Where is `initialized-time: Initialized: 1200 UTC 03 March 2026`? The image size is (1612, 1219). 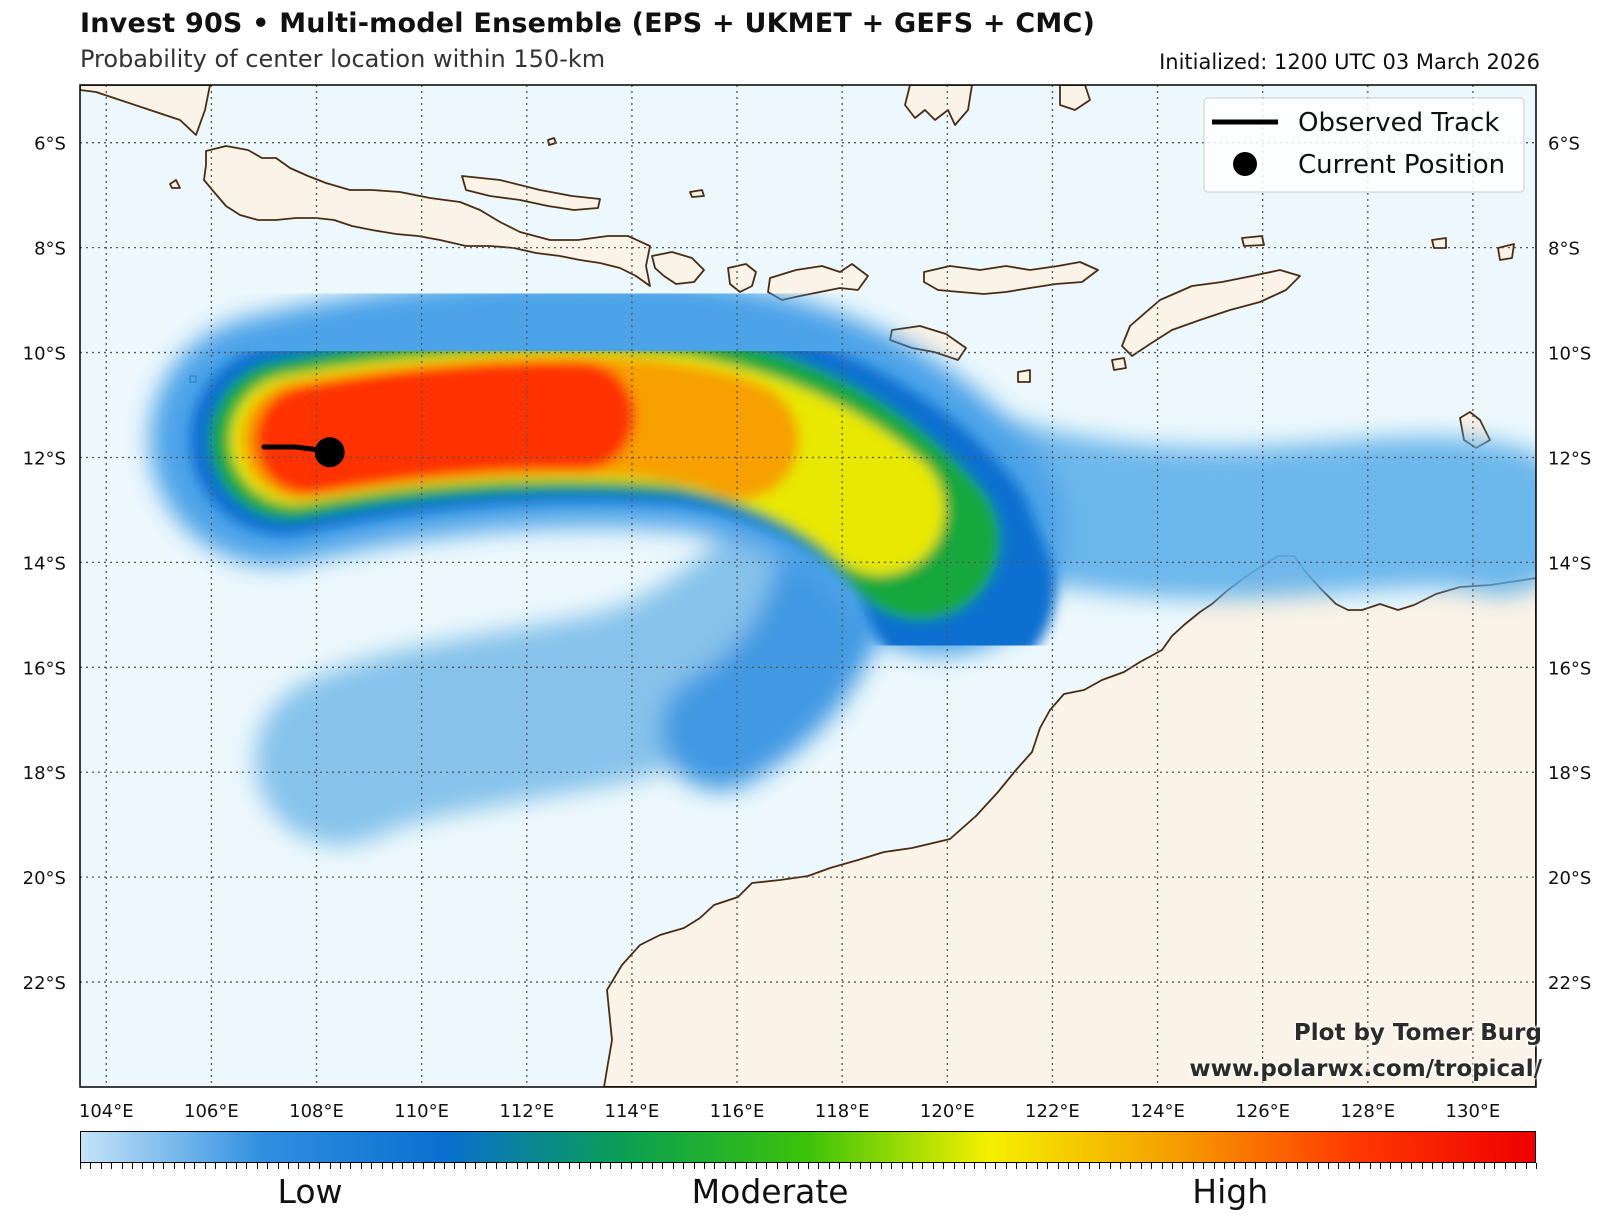 initialized-time: Initialized: 1200 UTC 03 March 2026 is located at coordinates (1349, 62).